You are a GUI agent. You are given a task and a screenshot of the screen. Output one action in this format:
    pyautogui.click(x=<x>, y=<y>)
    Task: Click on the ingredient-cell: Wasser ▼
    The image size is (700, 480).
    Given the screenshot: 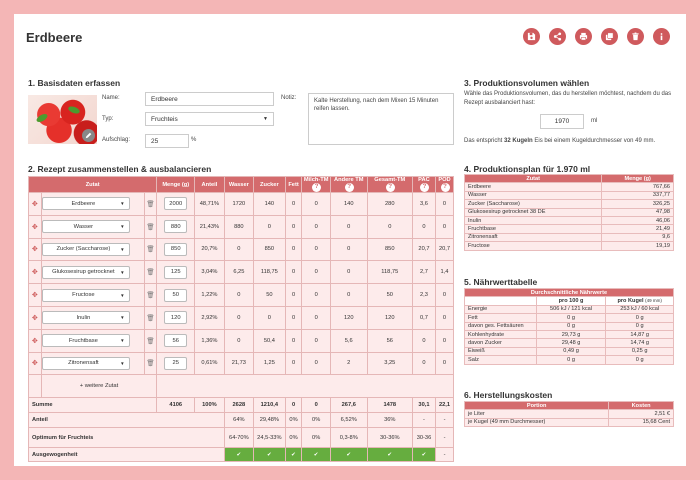 What is the action you would take?
    pyautogui.click(x=92, y=226)
    